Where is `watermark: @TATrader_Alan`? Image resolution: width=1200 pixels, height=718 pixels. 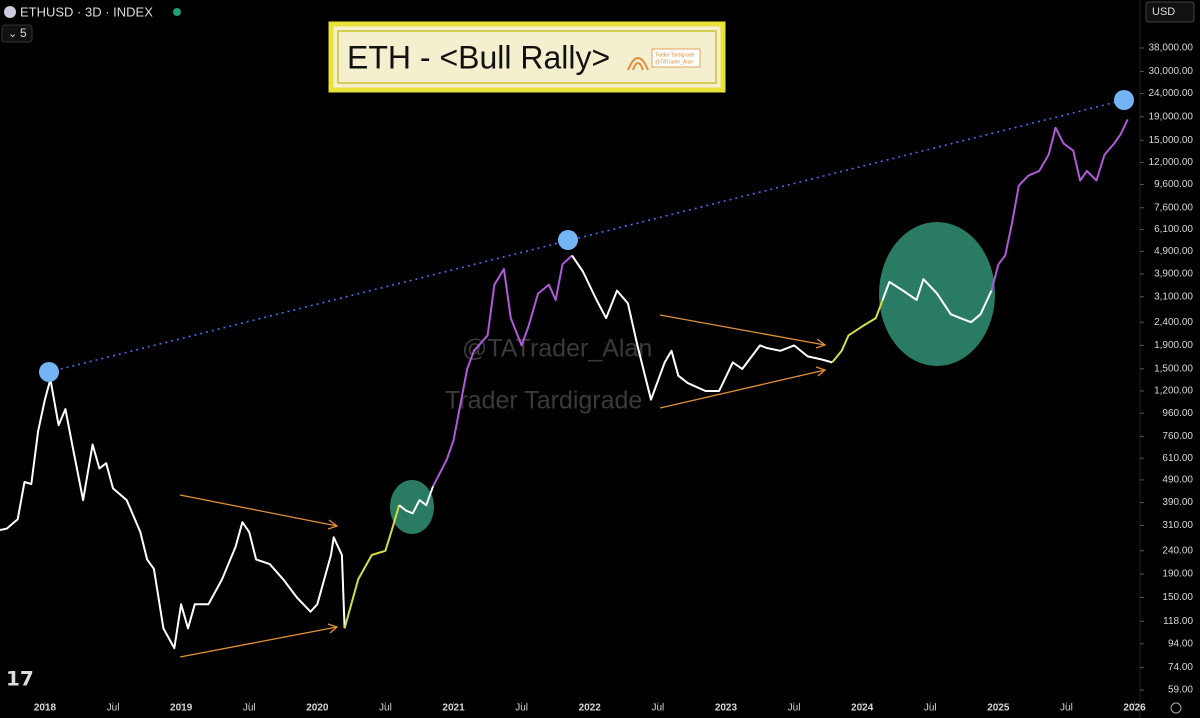 watermark: @TATrader_Alan is located at coordinates (557, 349).